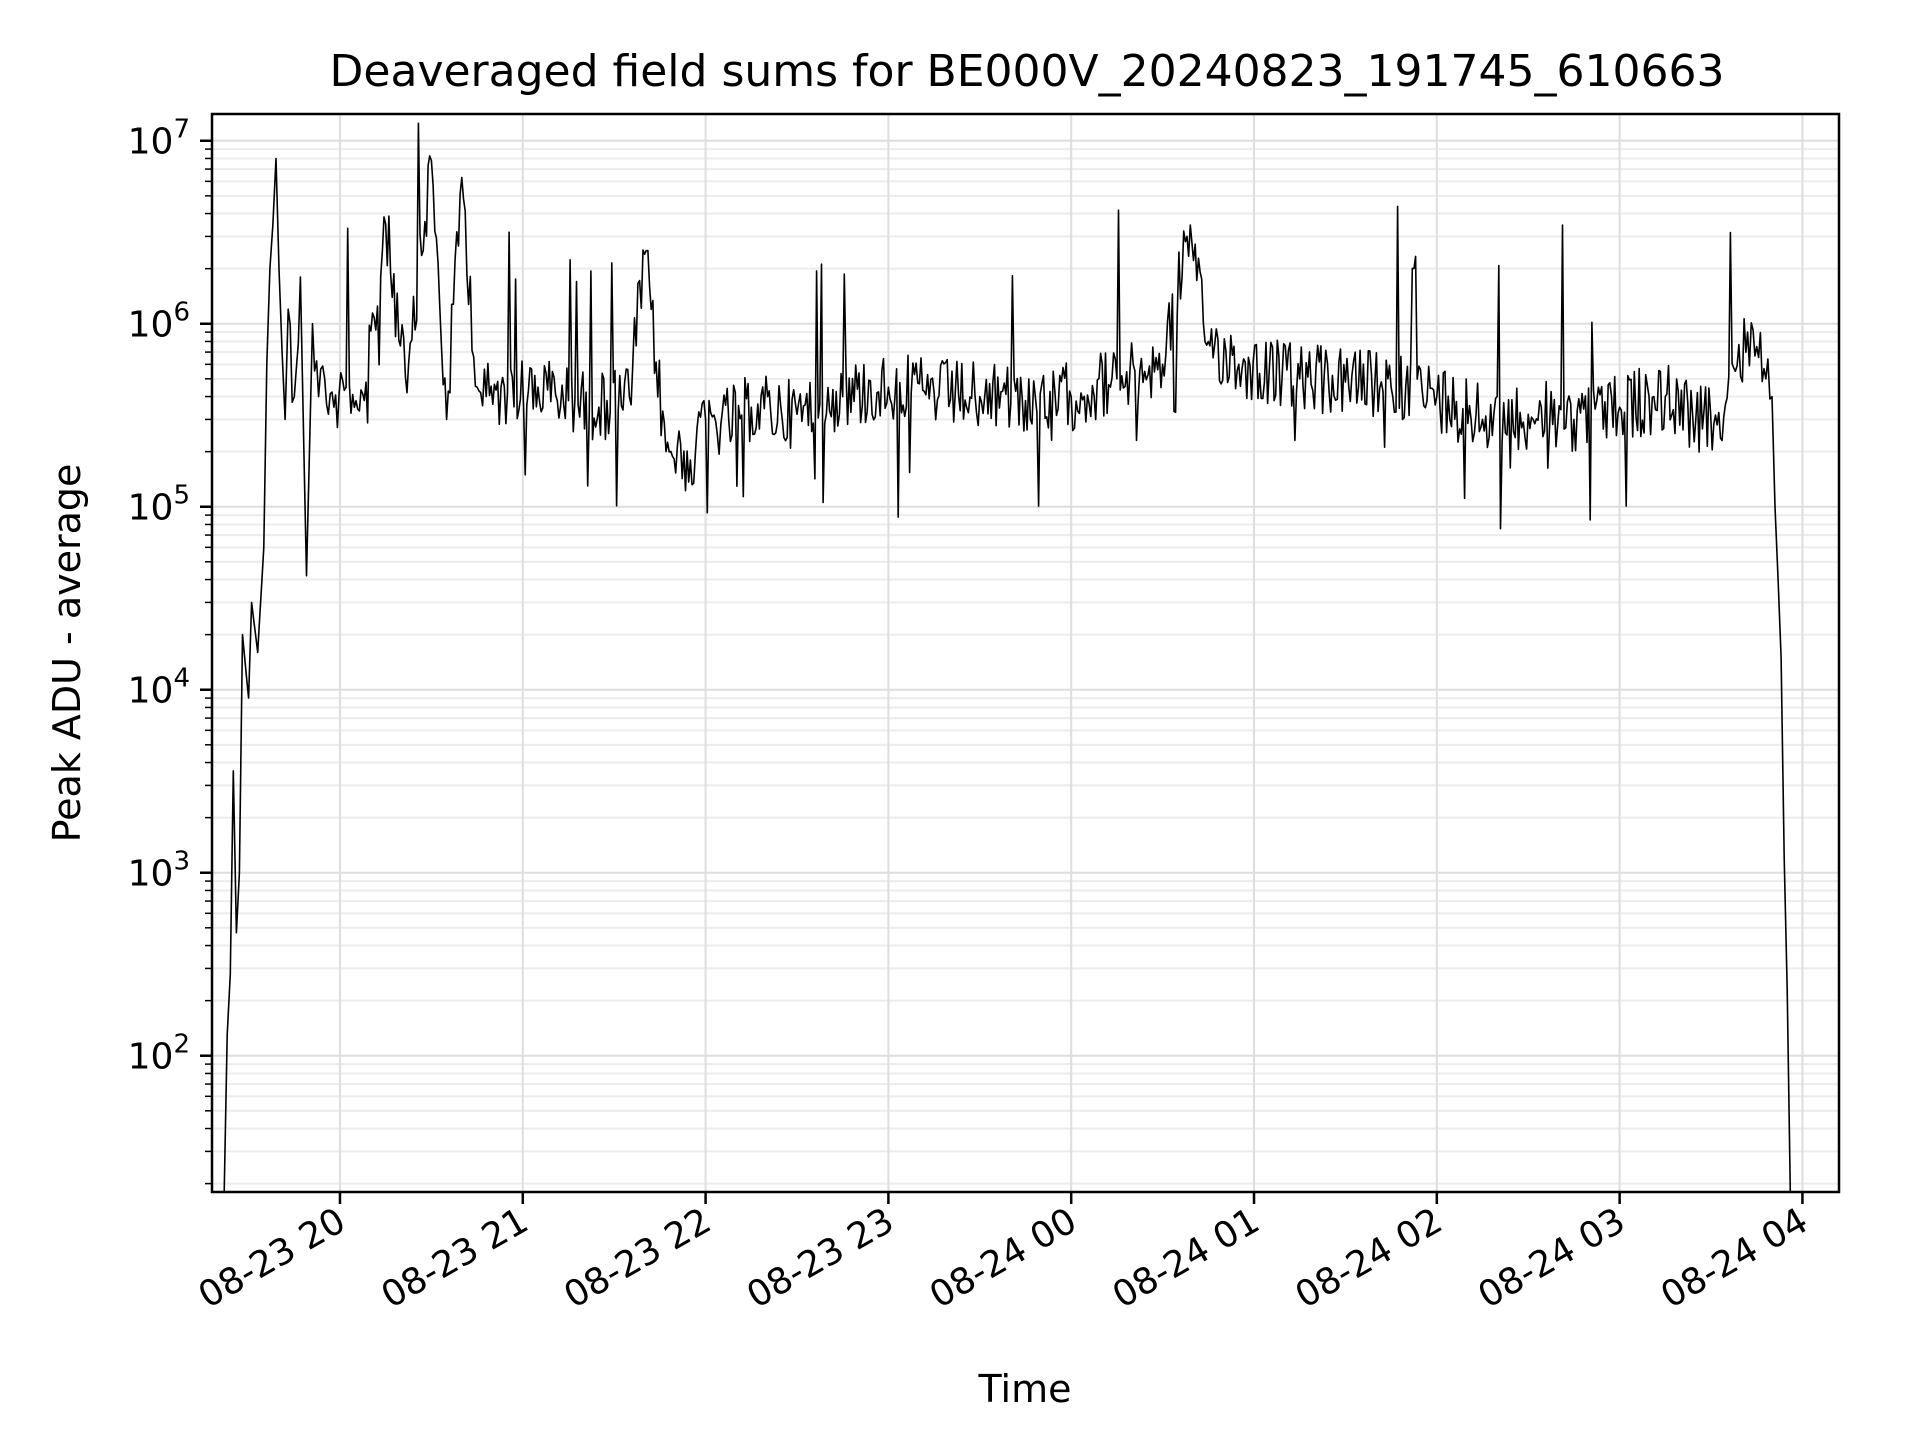  Describe the element at coordinates (272, 1258) in the screenshot. I see `x-tick-label: 08-23 20` at that location.